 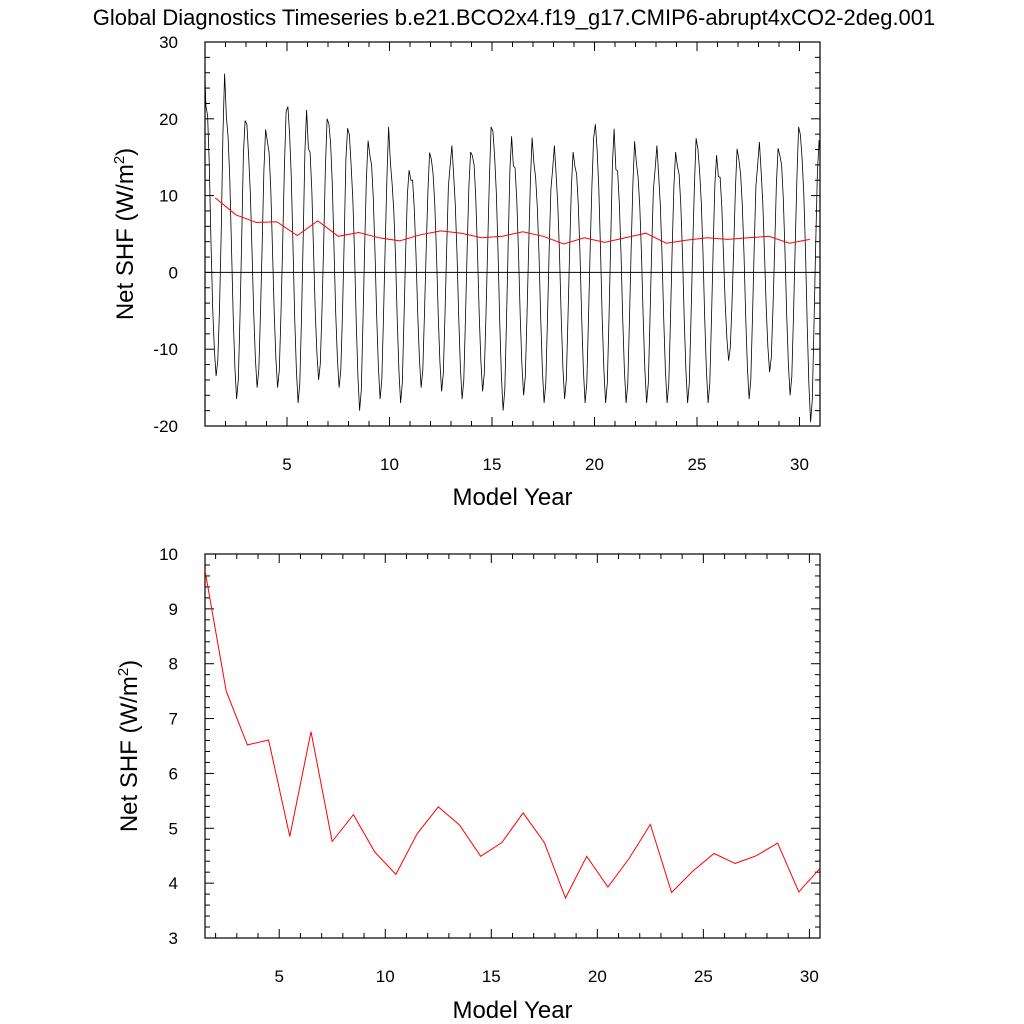 I want to click on y-tick-label: 6, so click(x=173, y=773).